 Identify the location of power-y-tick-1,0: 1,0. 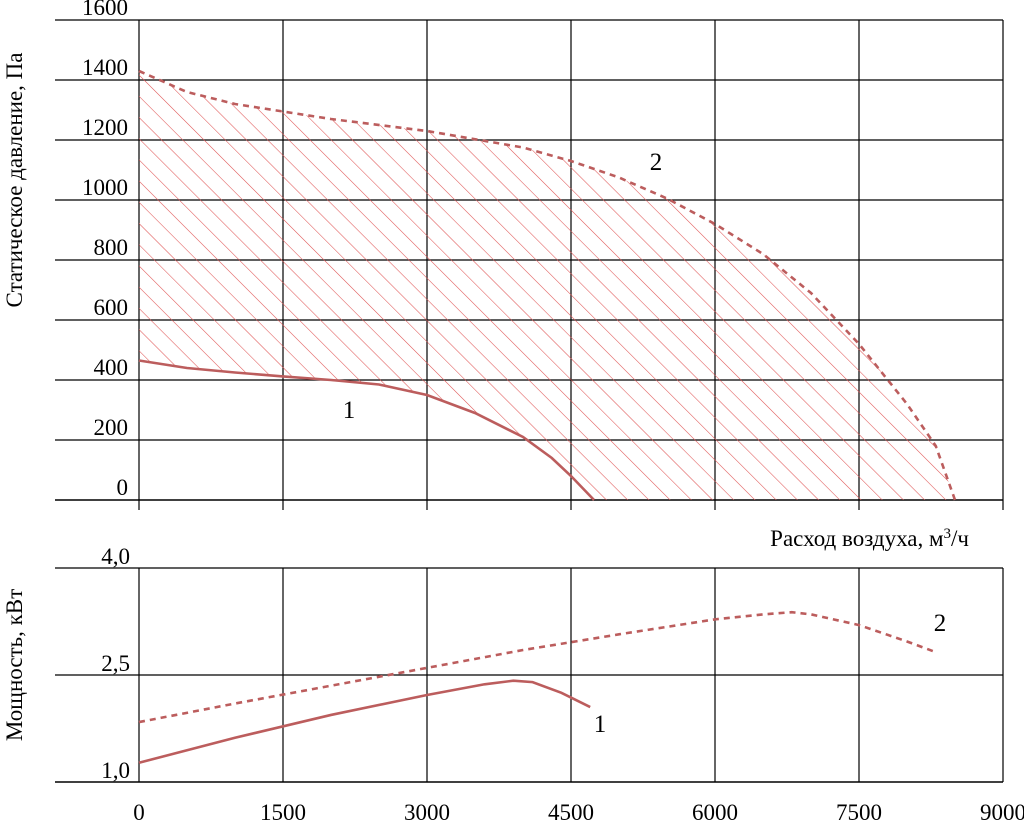
(115, 770).